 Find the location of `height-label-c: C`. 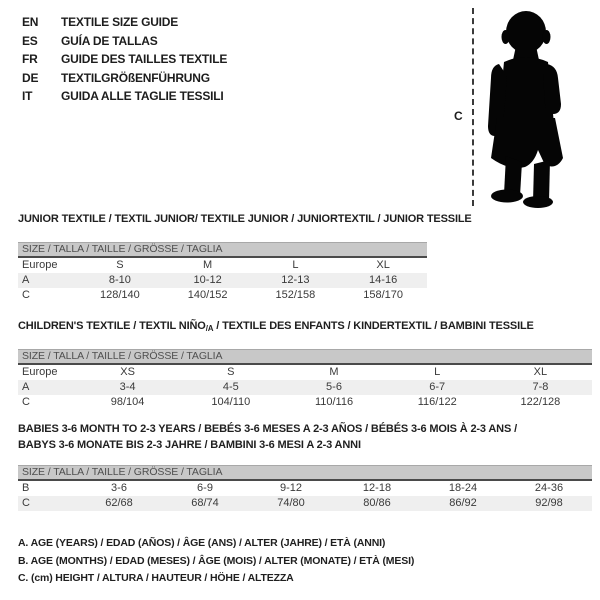

height-label-c: C is located at coordinates (458, 116).